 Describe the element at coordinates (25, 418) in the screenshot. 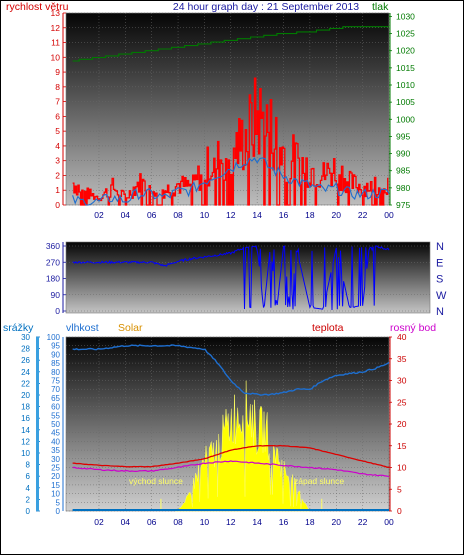

I see `rain-tick-label: 16` at that location.